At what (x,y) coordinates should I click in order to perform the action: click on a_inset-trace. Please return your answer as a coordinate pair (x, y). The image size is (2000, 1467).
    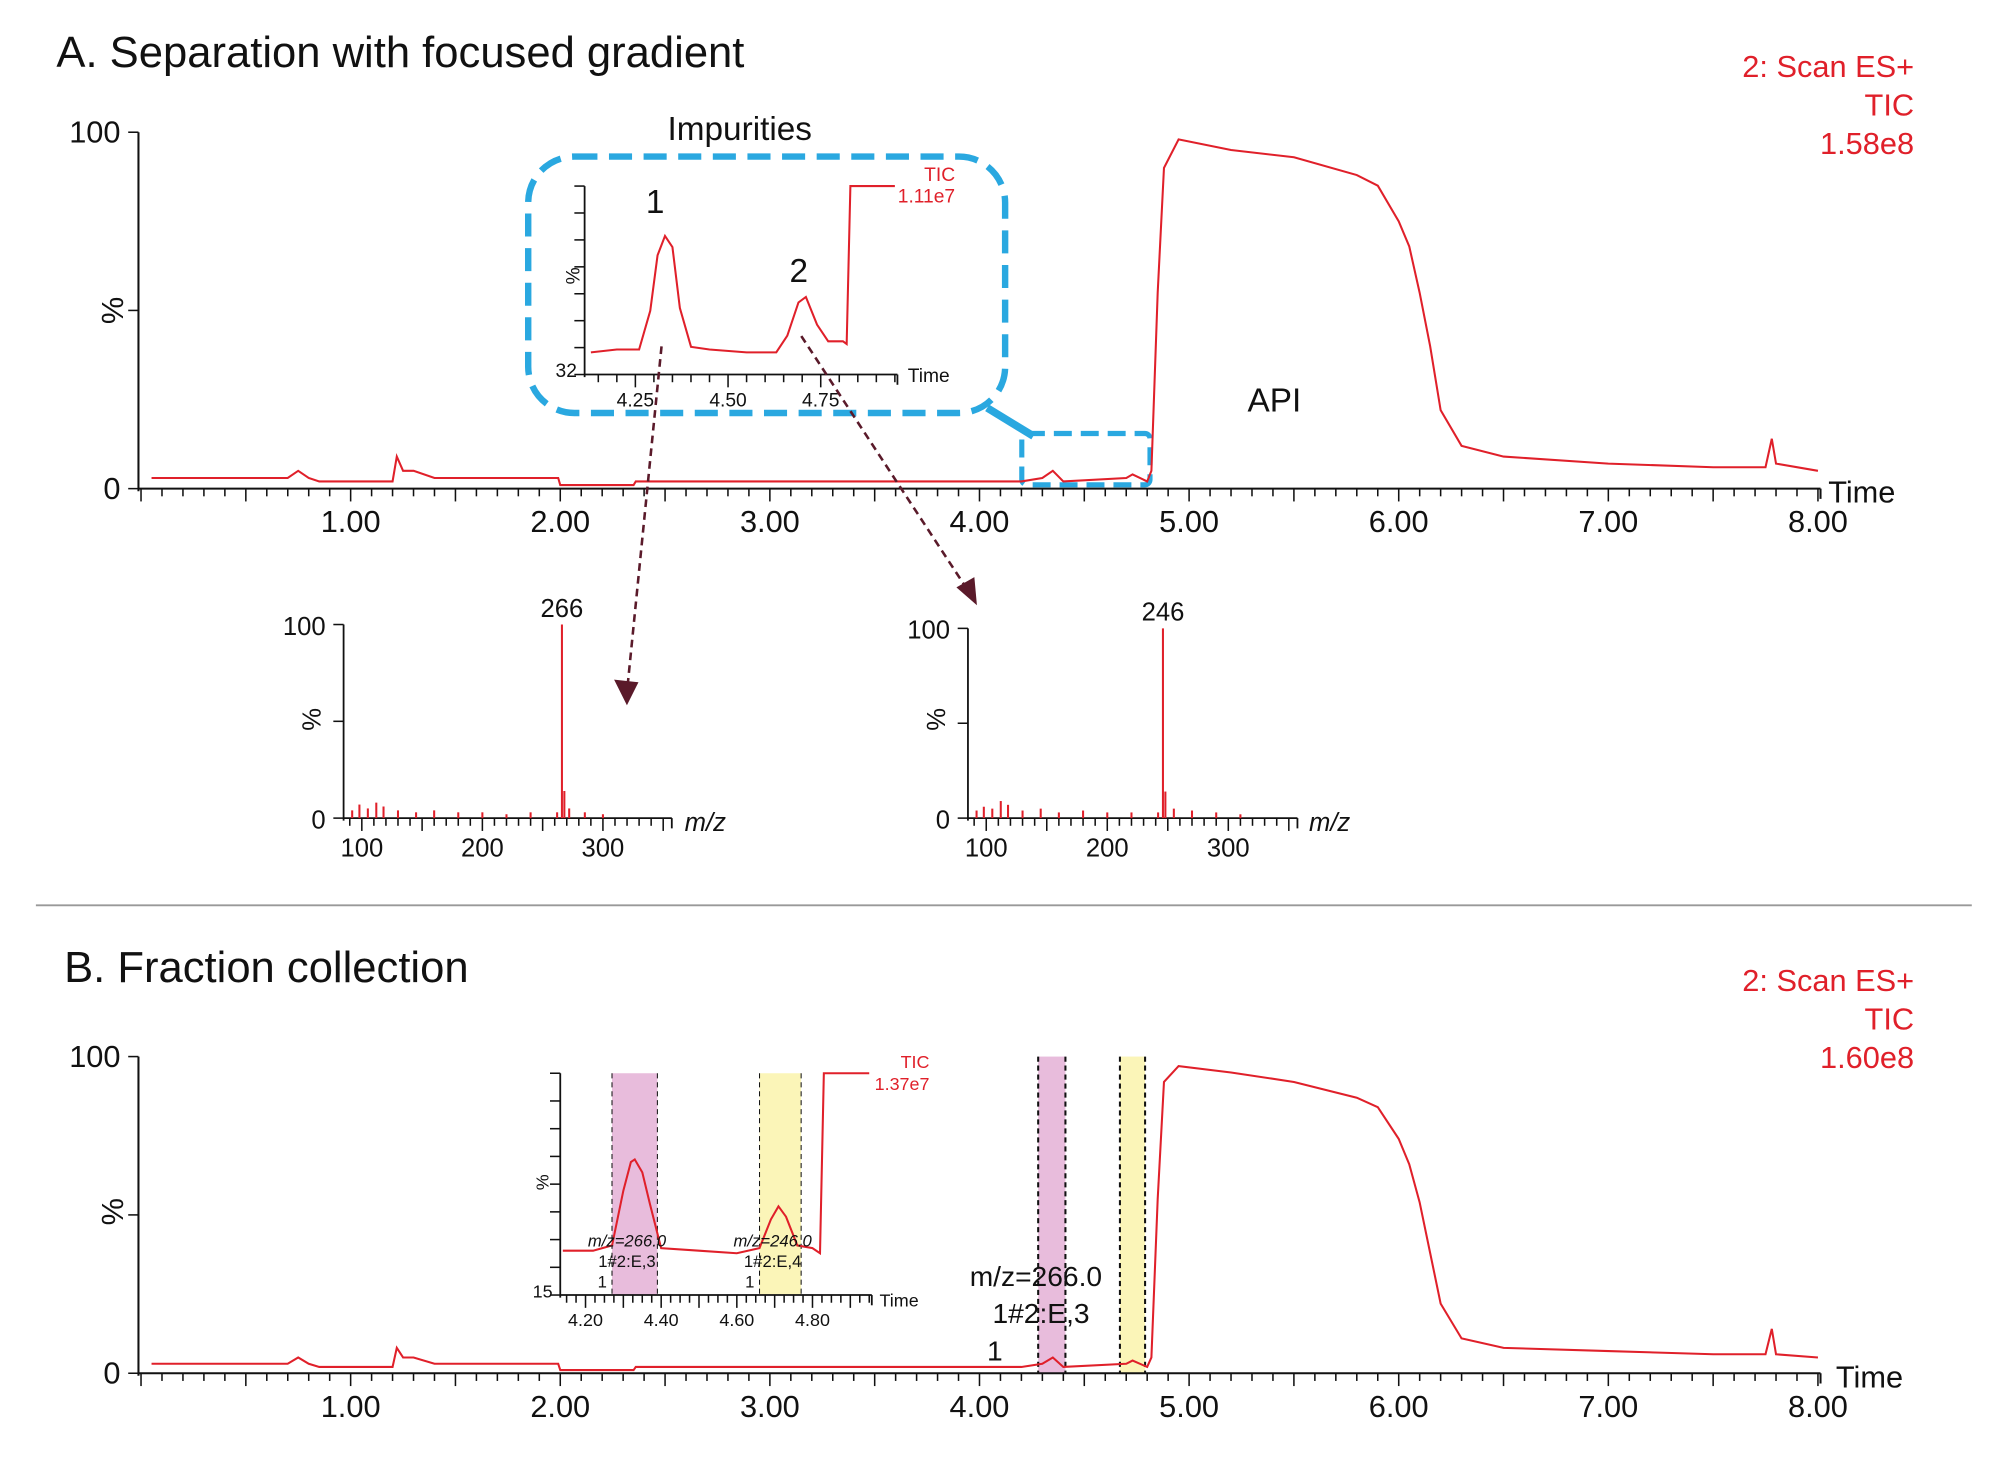
    Looking at the image, I should click on (742, 269).